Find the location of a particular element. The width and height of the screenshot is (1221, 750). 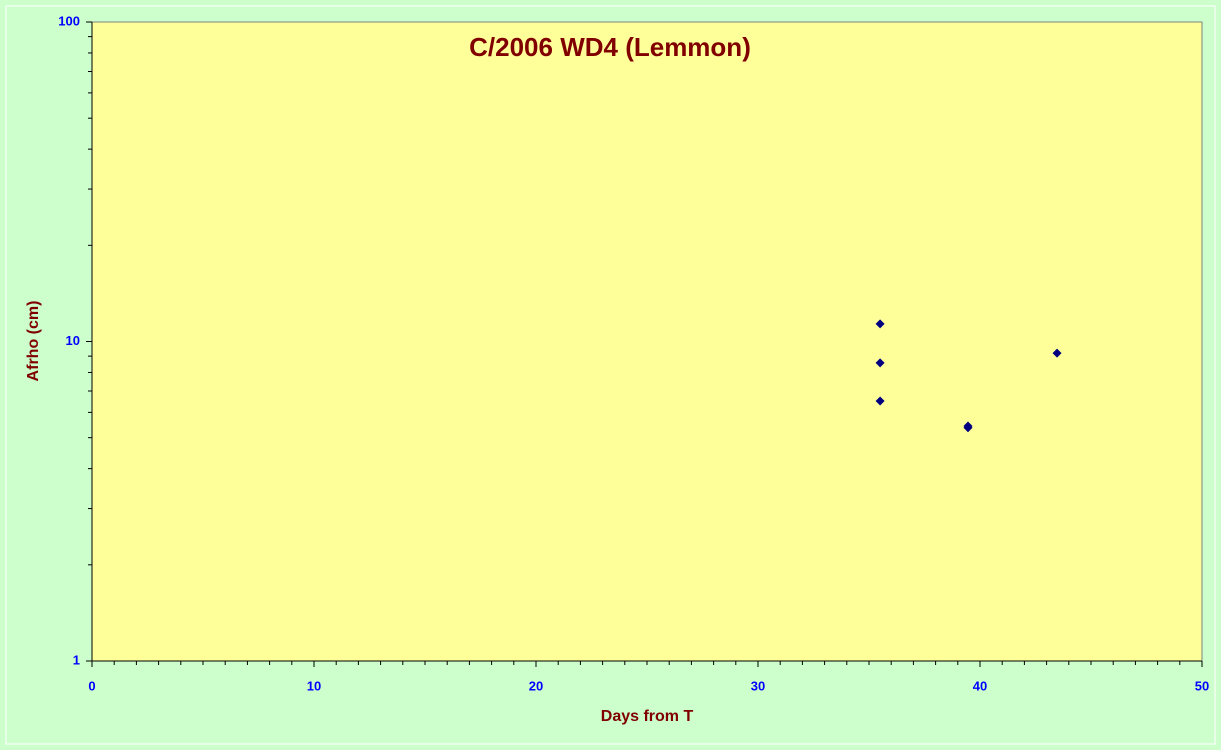

x-tick-label: 0 is located at coordinates (91, 685).